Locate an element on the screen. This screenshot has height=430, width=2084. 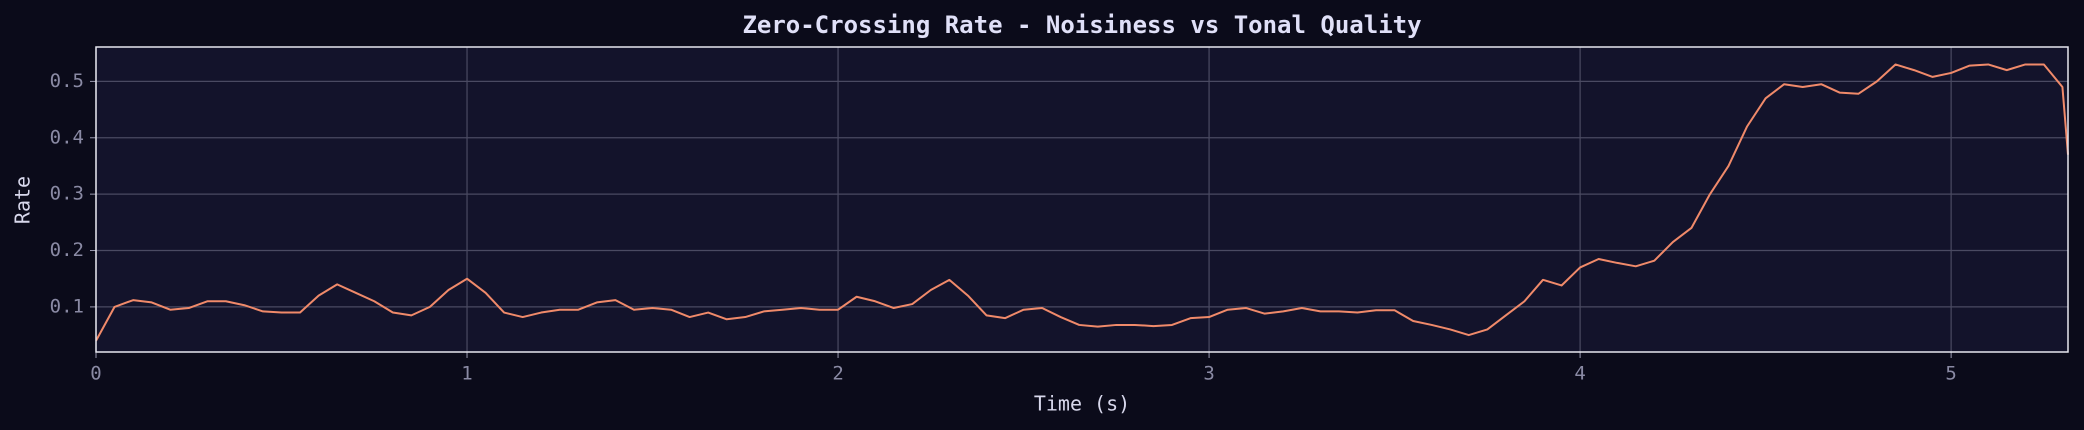
x-axis-label: Time (s) is located at coordinates (1082, 404).